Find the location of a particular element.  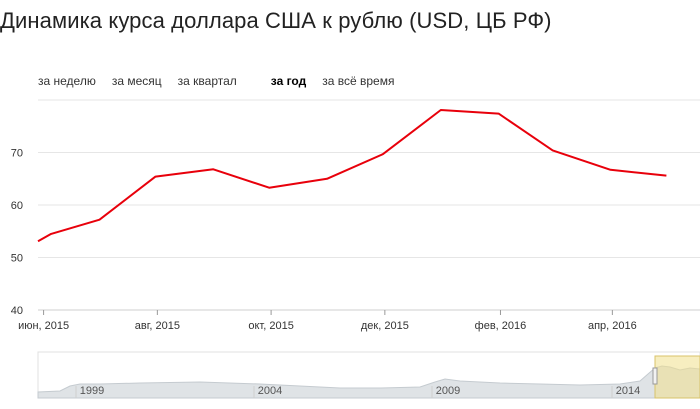

period-all-time-link: за всё время is located at coordinates (358, 81).